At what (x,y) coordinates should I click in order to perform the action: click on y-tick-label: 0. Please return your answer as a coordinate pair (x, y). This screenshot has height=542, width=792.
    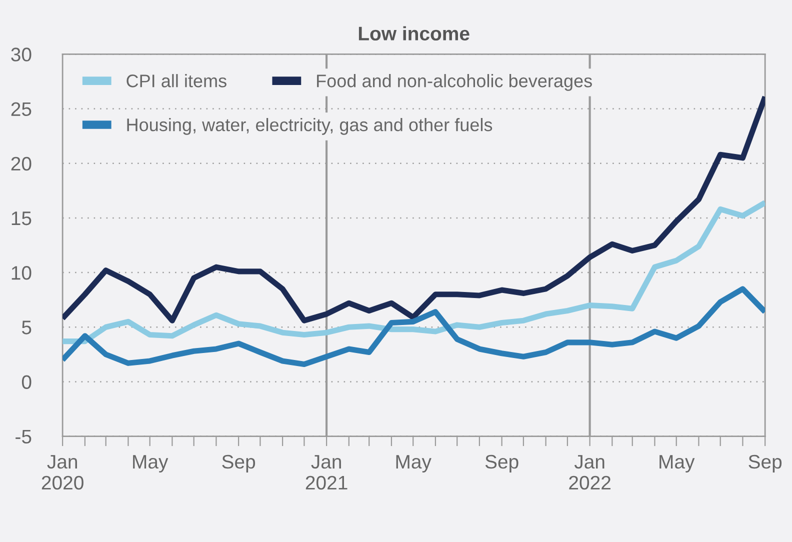
    Looking at the image, I should click on (27, 382).